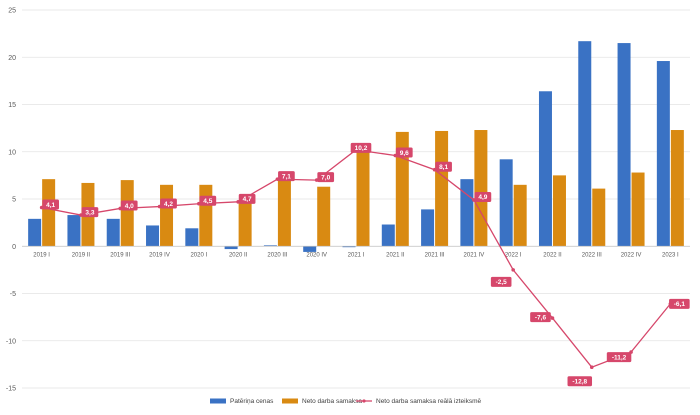  Describe the element at coordinates (631, 255) in the screenshot. I see `x-tick-label: 2022 IV` at that location.